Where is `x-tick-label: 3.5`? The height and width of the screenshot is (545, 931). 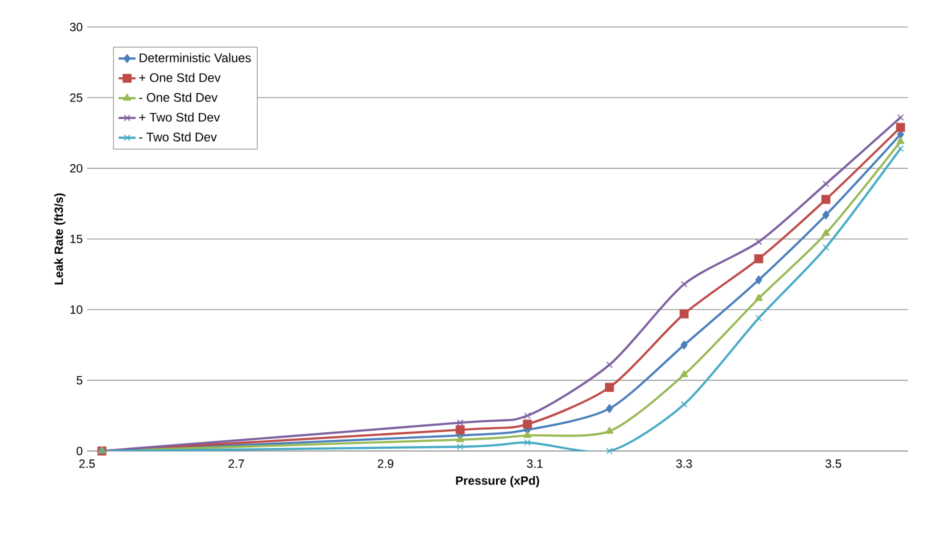 x-tick-label: 3.5 is located at coordinates (834, 463).